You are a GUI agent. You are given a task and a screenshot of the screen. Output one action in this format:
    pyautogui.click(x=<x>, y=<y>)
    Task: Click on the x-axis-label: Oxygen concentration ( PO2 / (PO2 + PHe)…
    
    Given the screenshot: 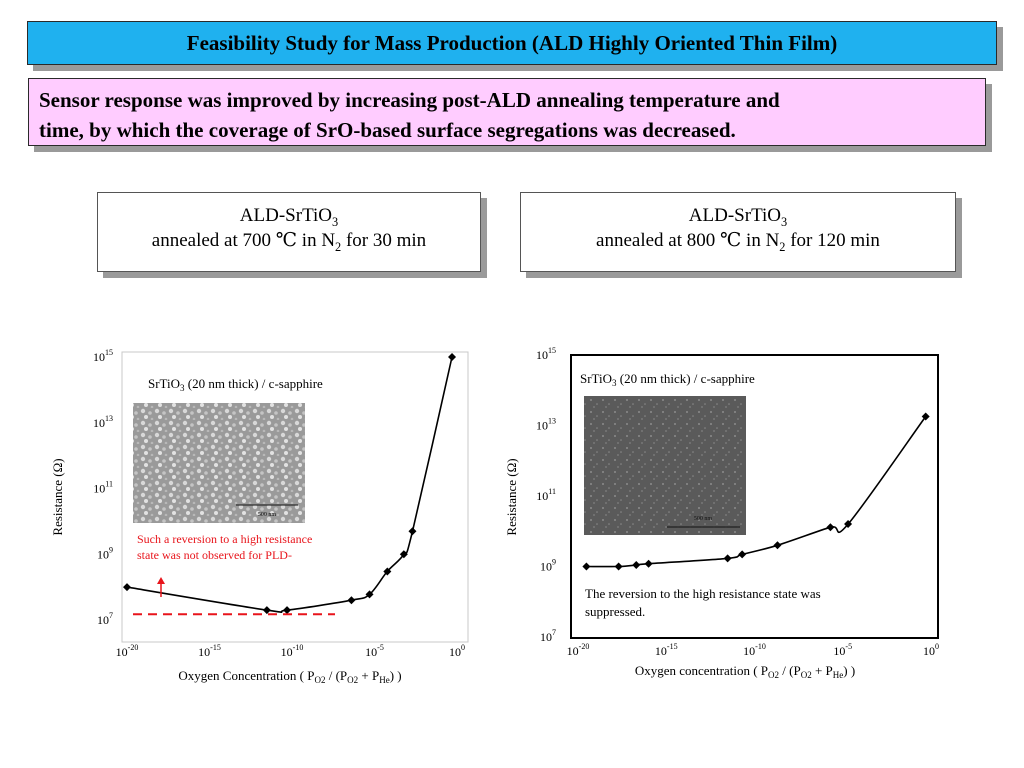 What is the action you would take?
    pyautogui.click(x=745, y=671)
    